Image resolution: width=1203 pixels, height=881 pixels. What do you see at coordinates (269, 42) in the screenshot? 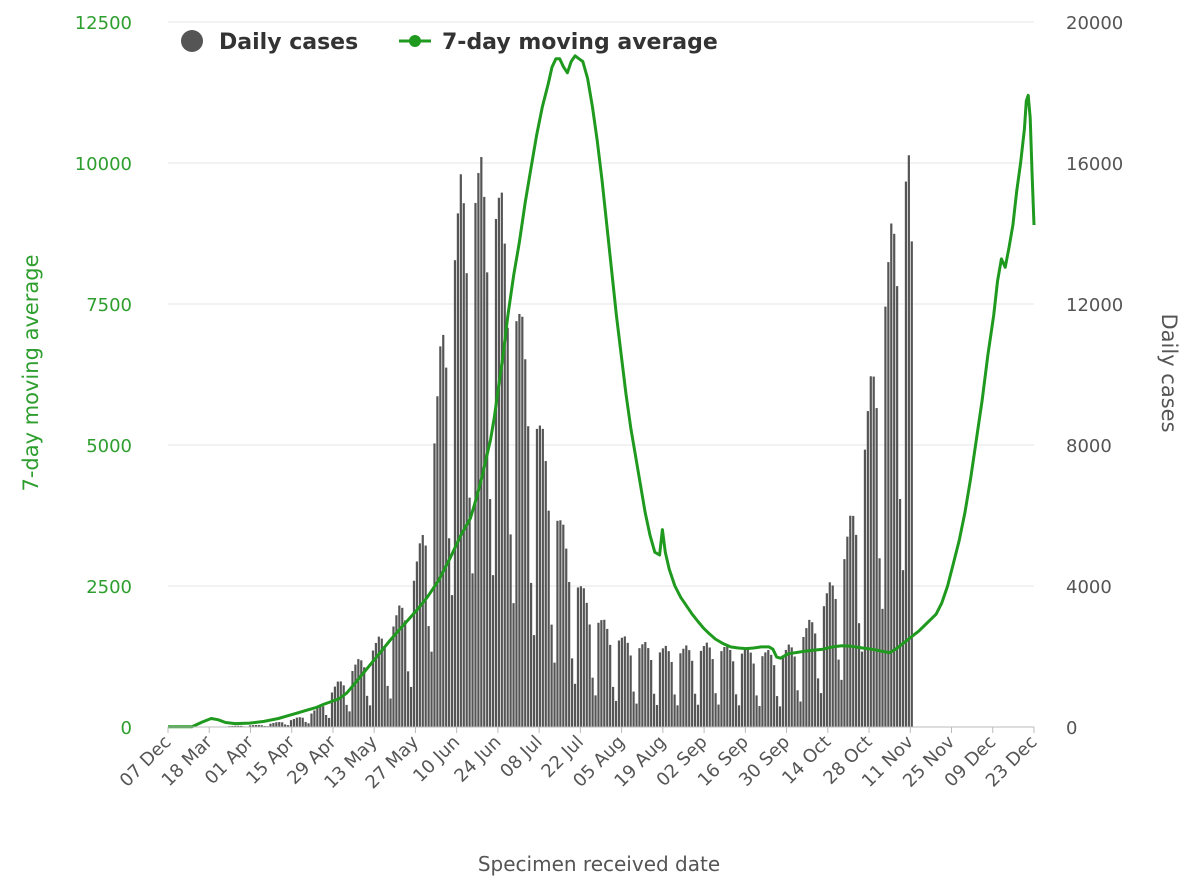
I see `legend-item-daily-cases: Daily cases` at bounding box center [269, 42].